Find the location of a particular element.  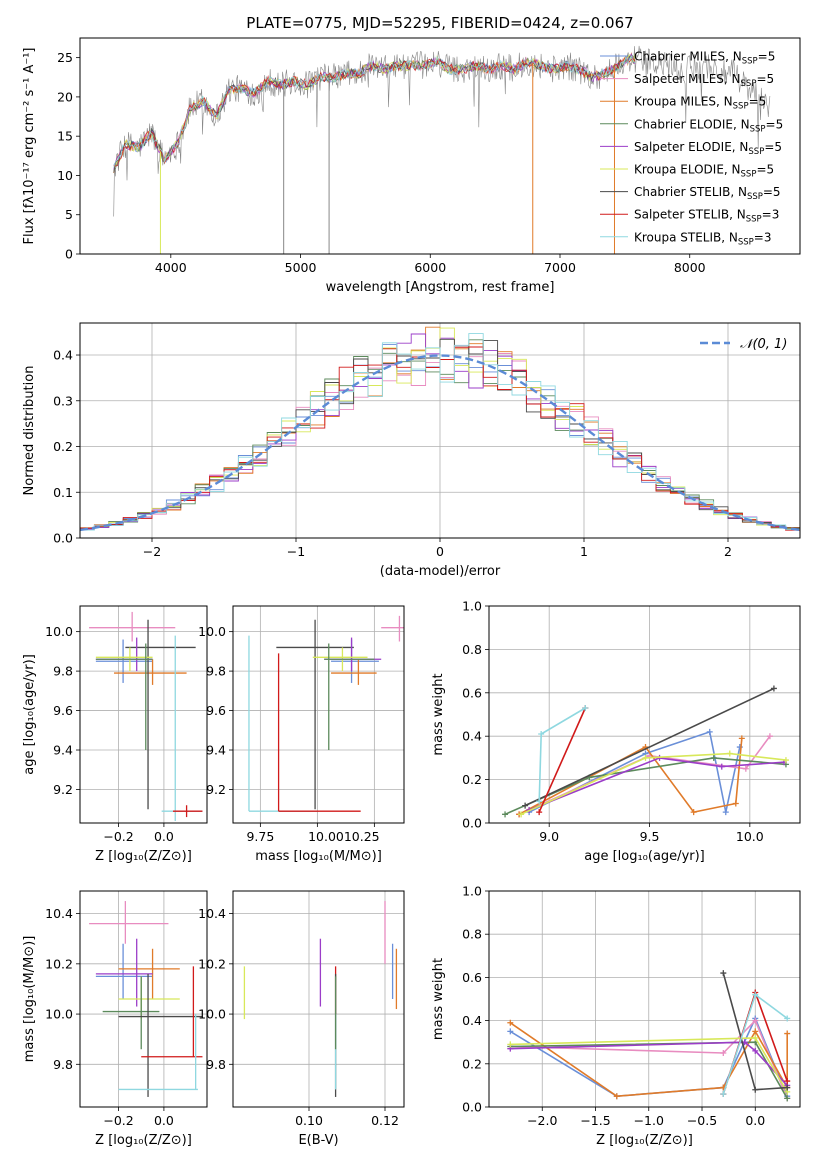

model-spectrum-ChabrierMILES is located at coordinates (374, 111).